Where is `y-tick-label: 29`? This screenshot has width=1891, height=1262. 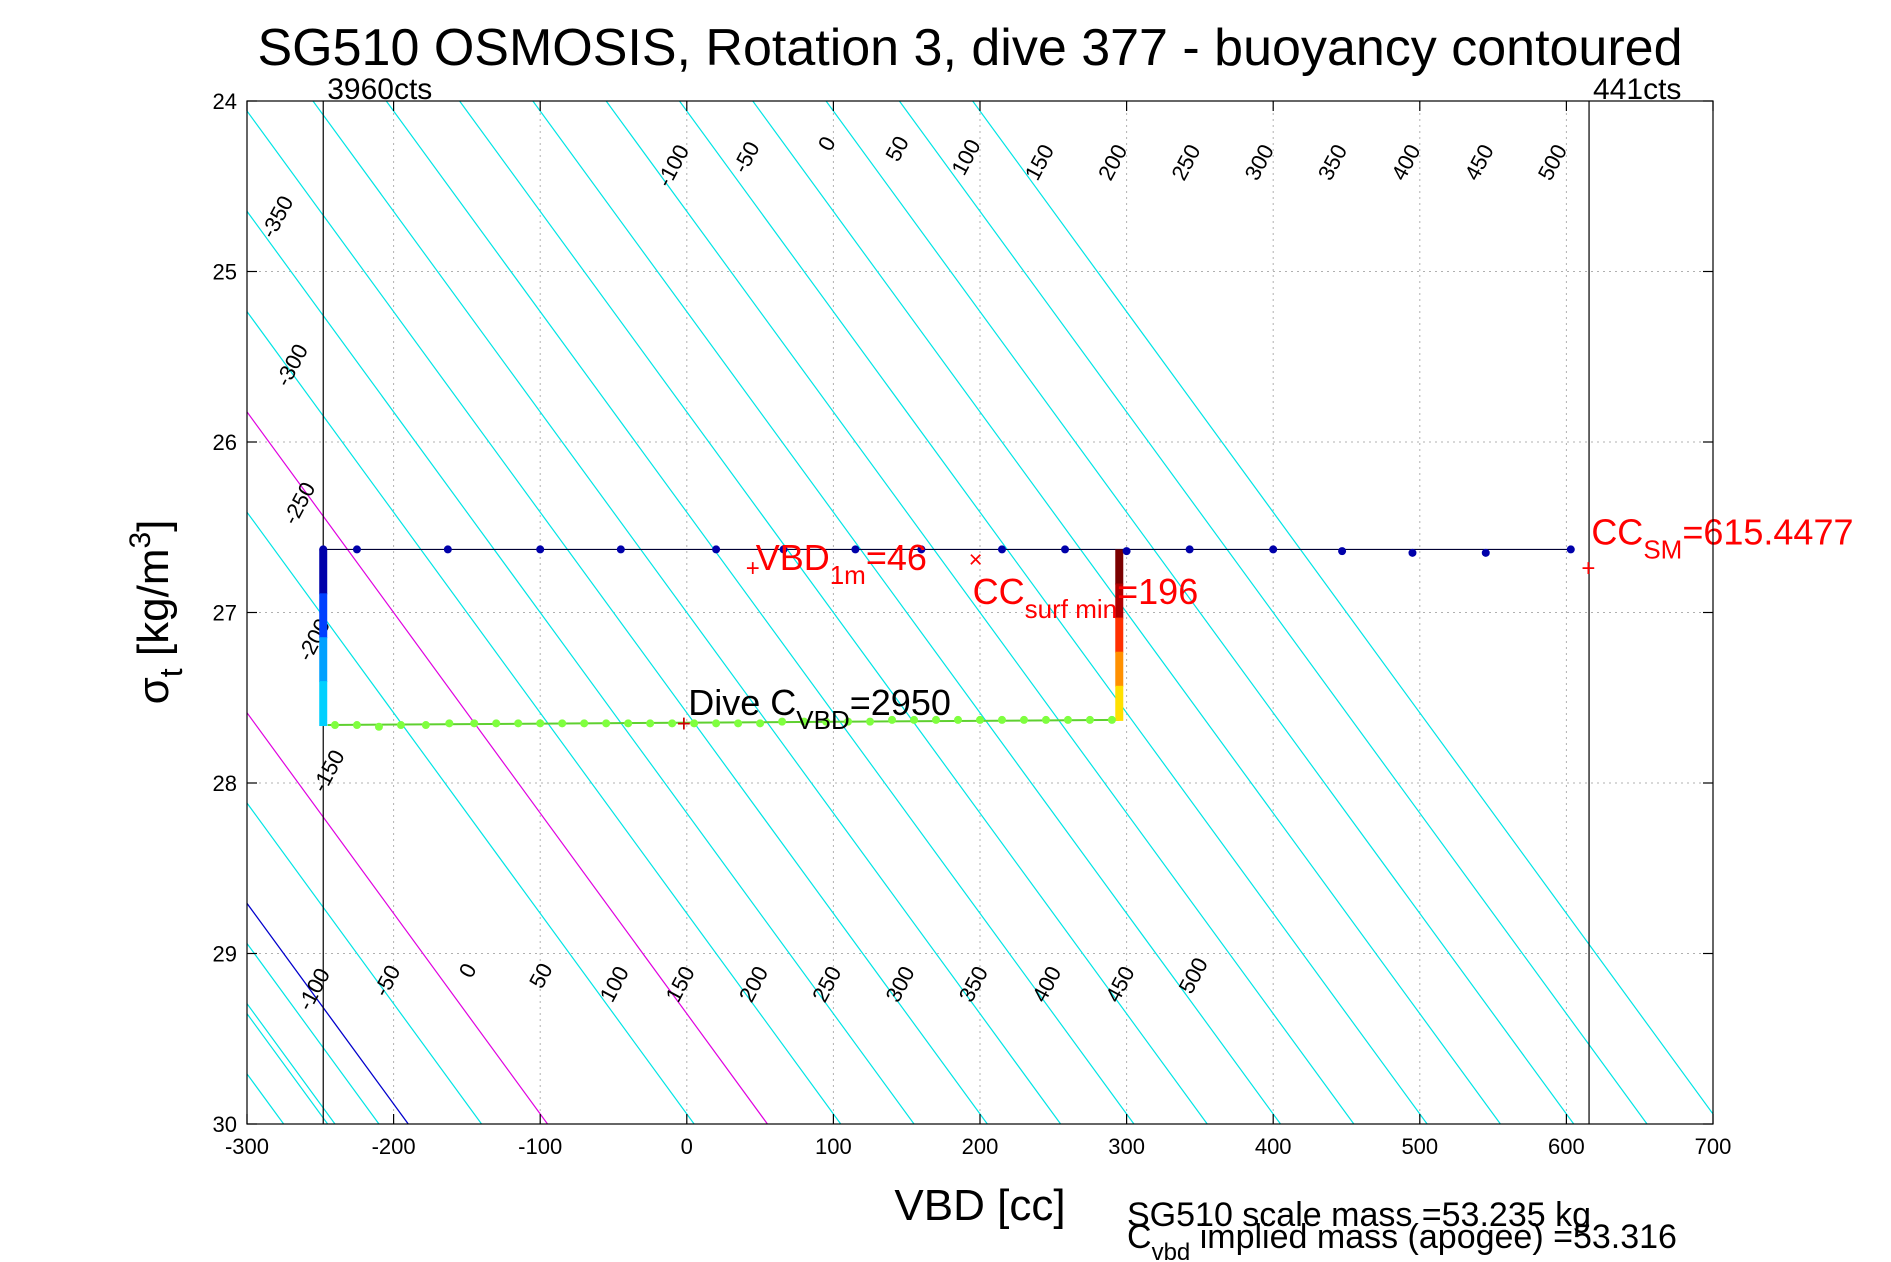
y-tick-label: 29 is located at coordinates (225, 954).